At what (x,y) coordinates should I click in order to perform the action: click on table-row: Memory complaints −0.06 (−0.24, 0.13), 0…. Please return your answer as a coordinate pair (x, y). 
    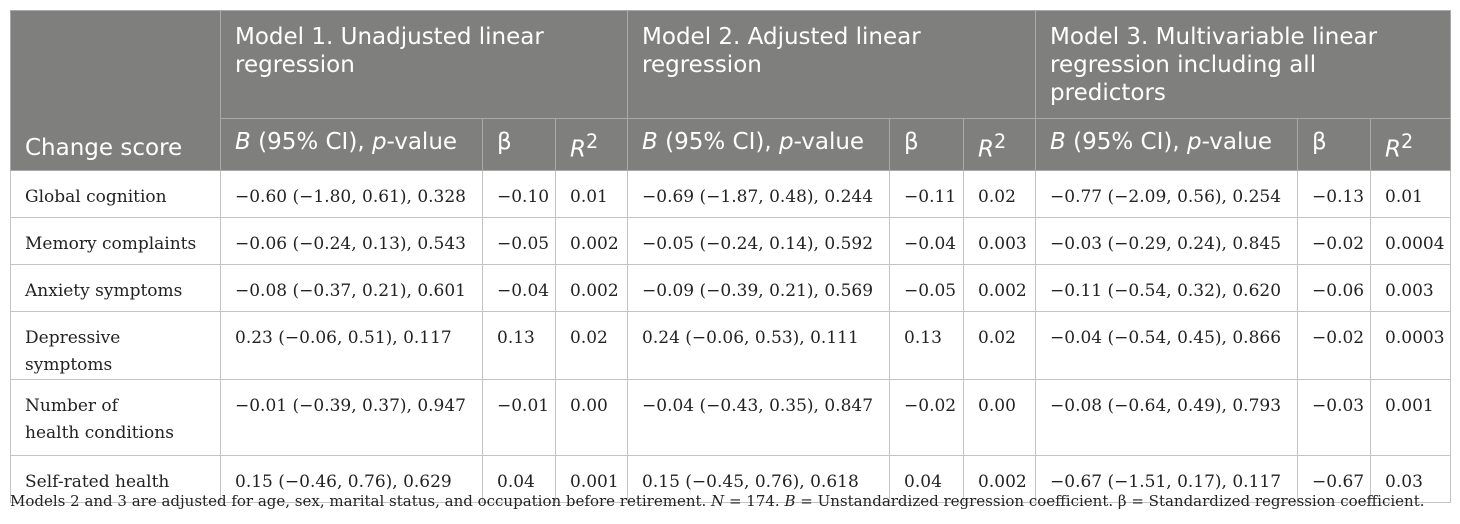
    Looking at the image, I should click on (731, 241).